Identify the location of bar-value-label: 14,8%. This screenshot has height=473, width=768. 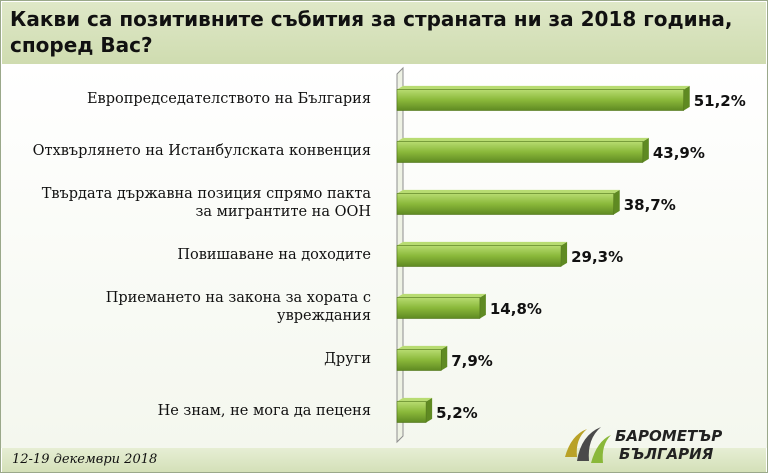
(516, 309).